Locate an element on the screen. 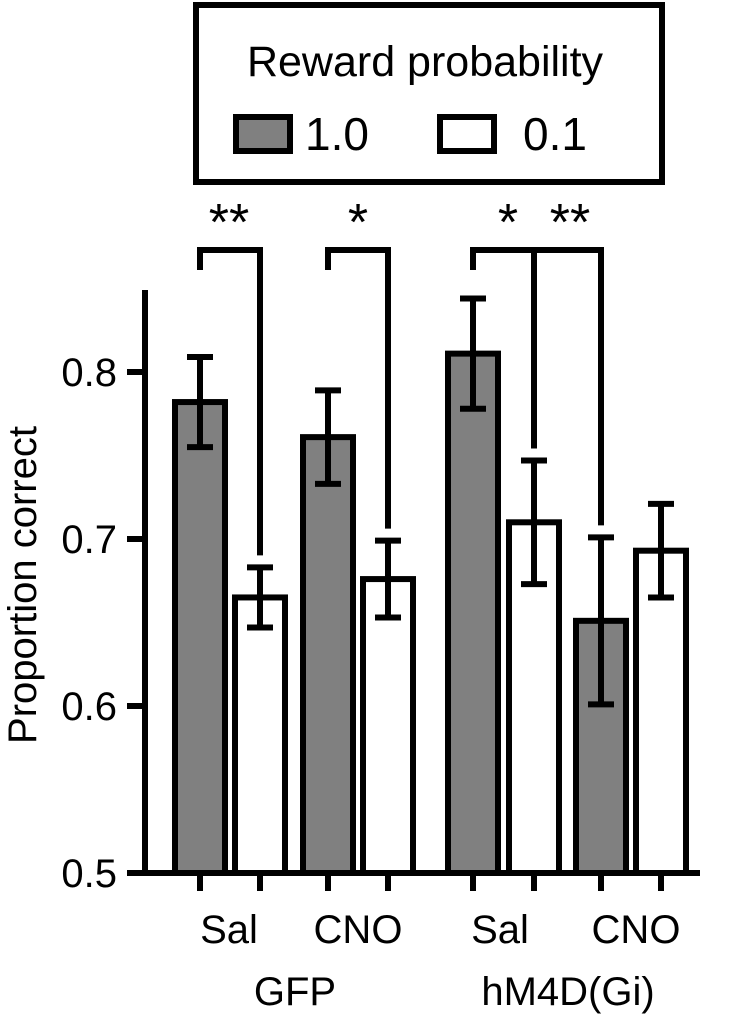  legend-title: Reward probability is located at coordinates (425, 62).